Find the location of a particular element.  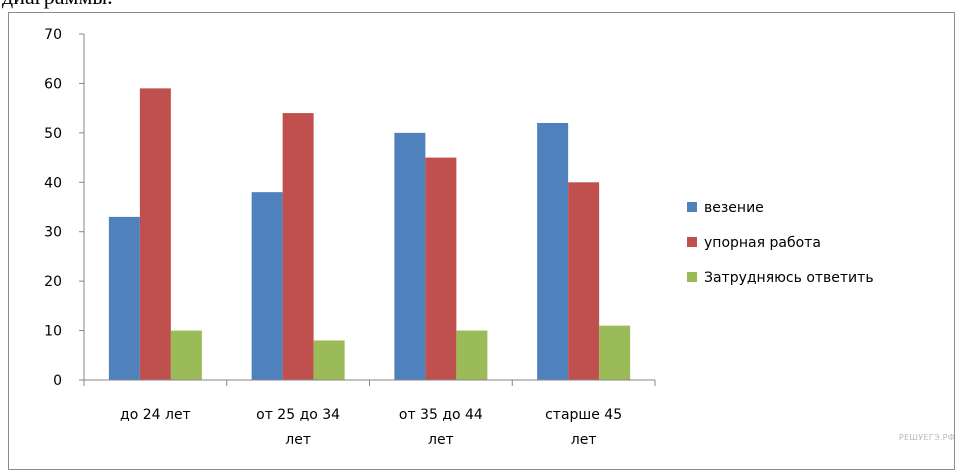

y-tick-label: 60 is located at coordinates (53, 84).